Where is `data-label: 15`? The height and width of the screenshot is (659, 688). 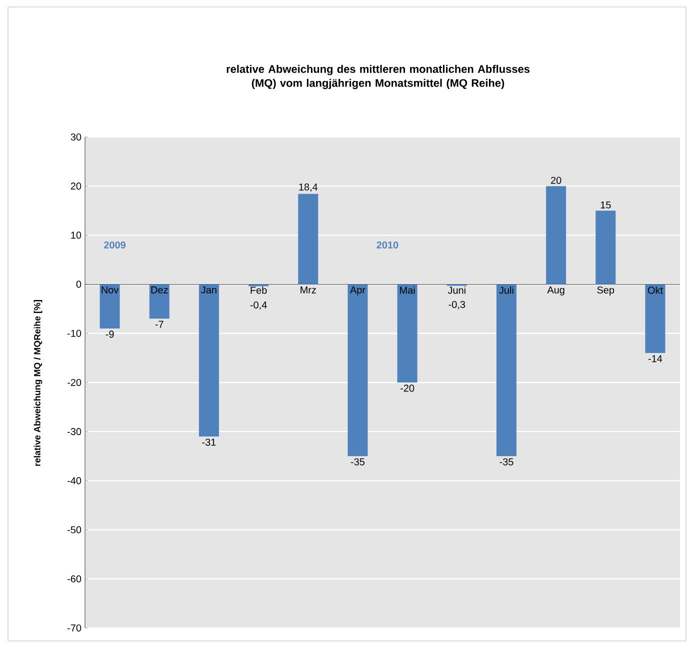
data-label: 15 is located at coordinates (605, 204).